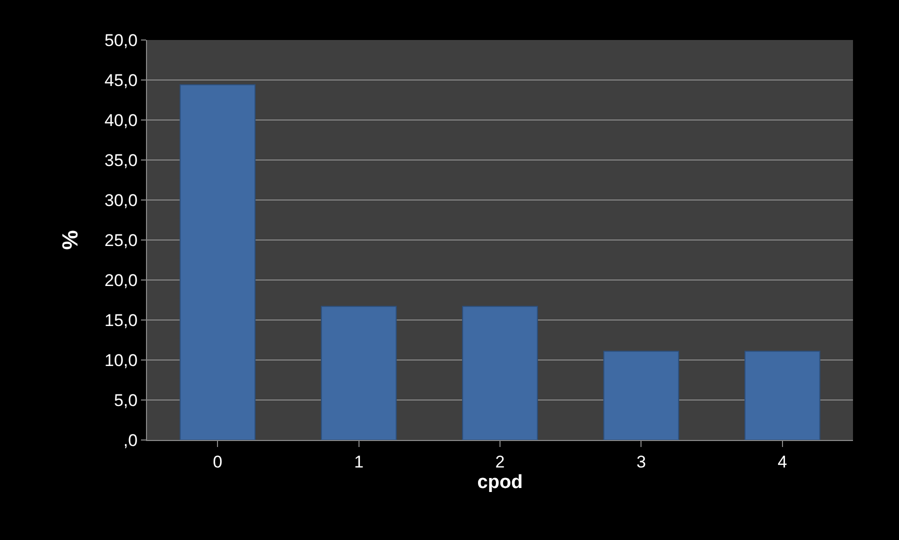 The width and height of the screenshot is (899, 540). What do you see at coordinates (783, 462) in the screenshot?
I see `x-tick-label: 4` at bounding box center [783, 462].